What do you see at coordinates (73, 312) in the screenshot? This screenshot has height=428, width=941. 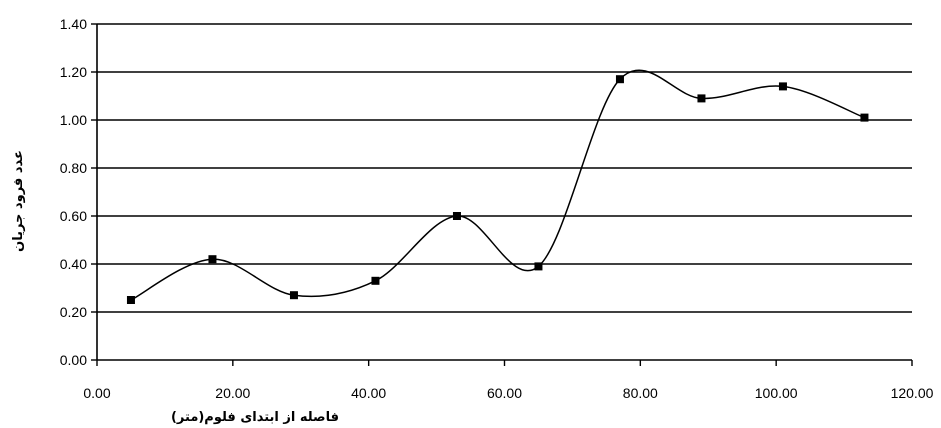 I see `y-tick-label-1: 0.20` at bounding box center [73, 312].